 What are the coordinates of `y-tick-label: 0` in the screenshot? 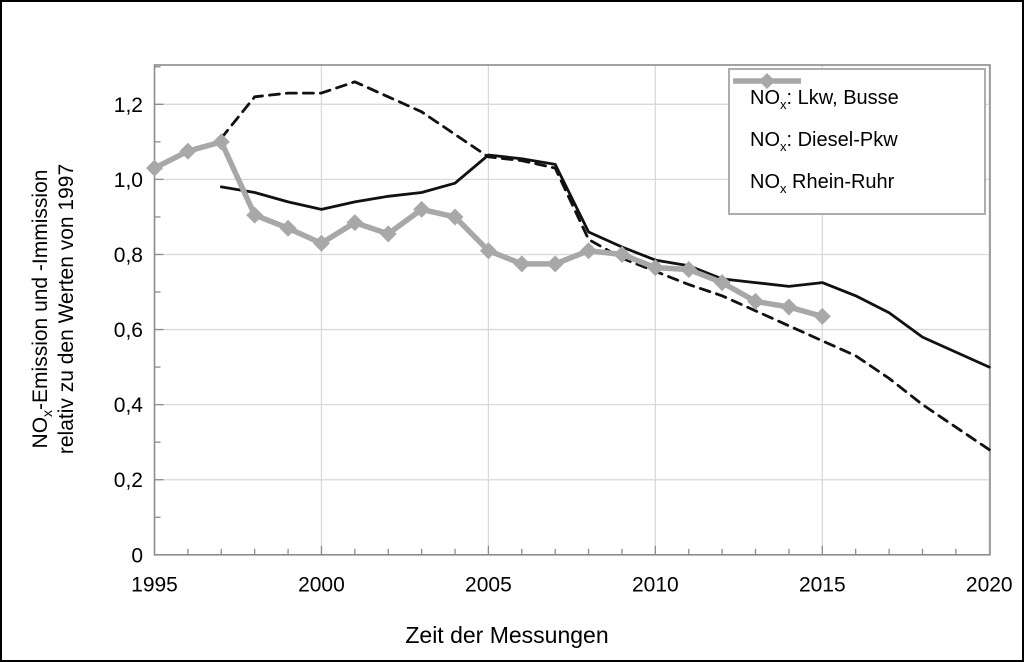 It's located at (137, 555).